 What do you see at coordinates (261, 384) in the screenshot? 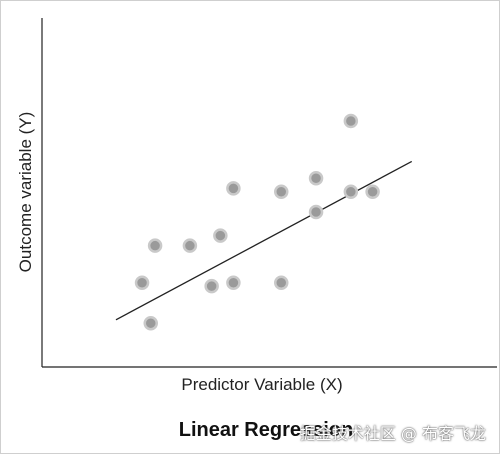
I see `x-axis-label: Predictor Variable (X)` at bounding box center [261, 384].